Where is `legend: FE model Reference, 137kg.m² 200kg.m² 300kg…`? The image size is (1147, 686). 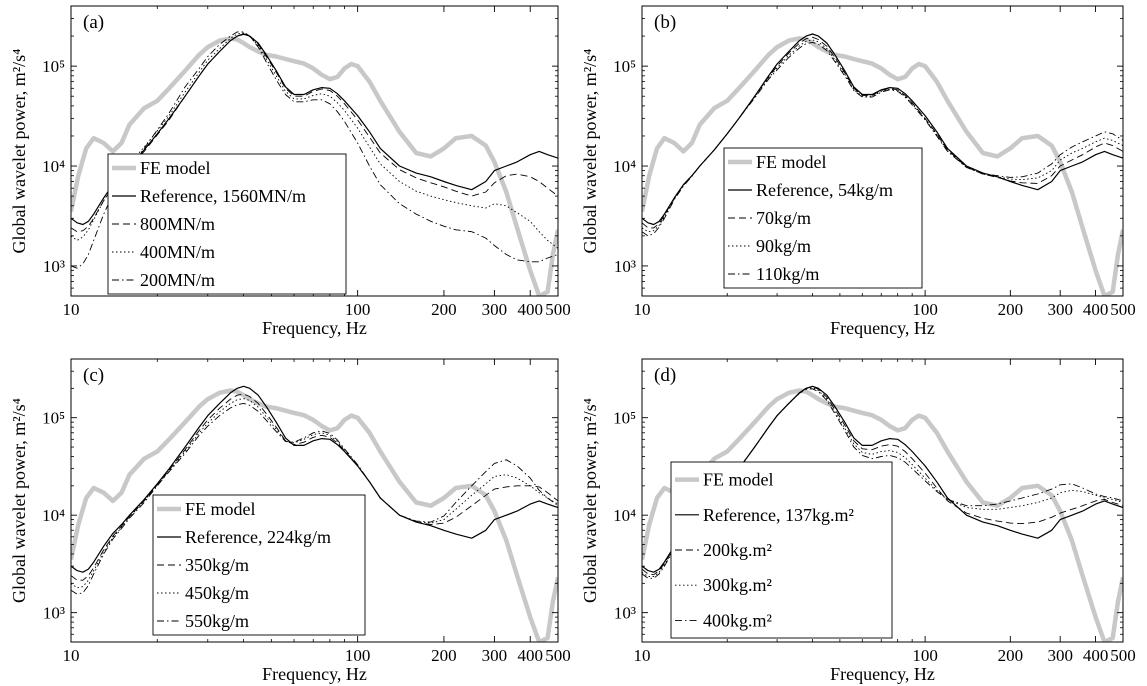 legend: FE model Reference, 137kg.m² 200kg.m² 300kg… is located at coordinates (781, 550).